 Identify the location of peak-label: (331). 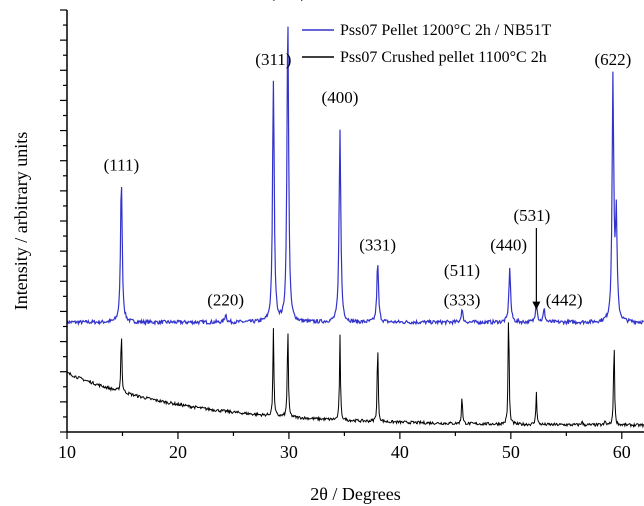
(377, 245).